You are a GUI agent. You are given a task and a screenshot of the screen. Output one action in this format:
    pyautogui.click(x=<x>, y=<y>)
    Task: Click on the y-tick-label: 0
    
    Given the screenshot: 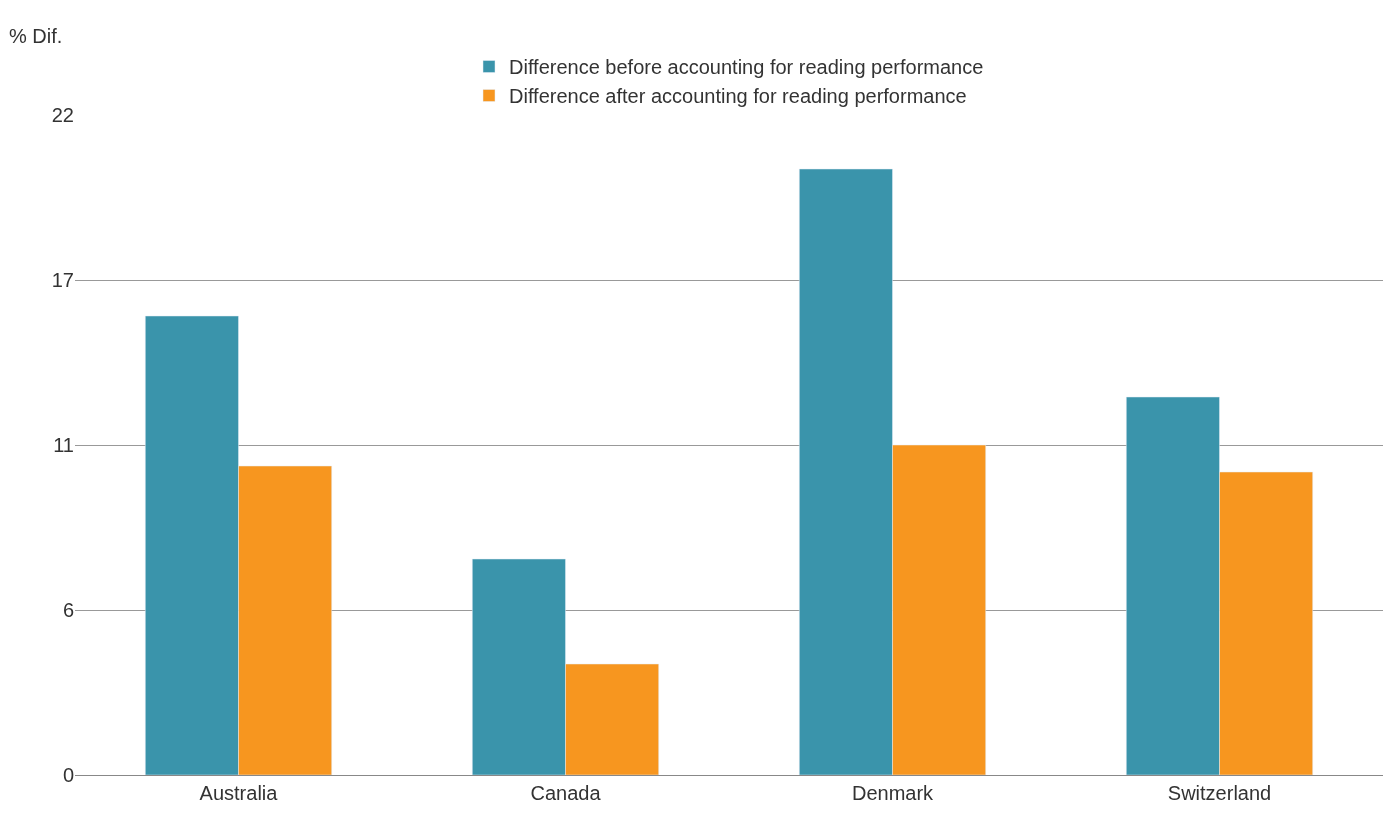 What is the action you would take?
    pyautogui.click(x=68, y=775)
    